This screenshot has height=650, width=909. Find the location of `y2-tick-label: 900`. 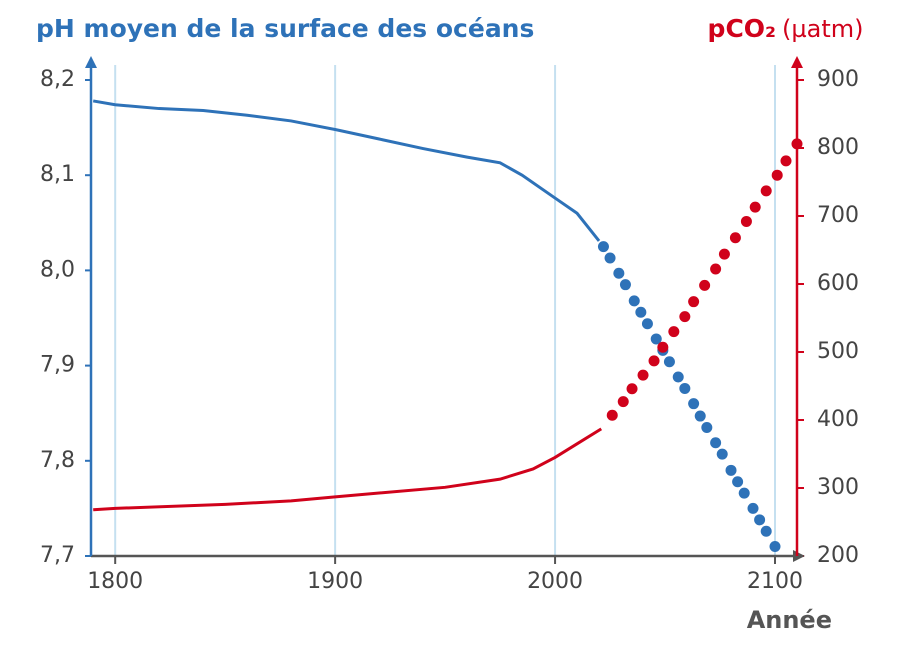

y2-tick-label: 900 is located at coordinates (838, 79).